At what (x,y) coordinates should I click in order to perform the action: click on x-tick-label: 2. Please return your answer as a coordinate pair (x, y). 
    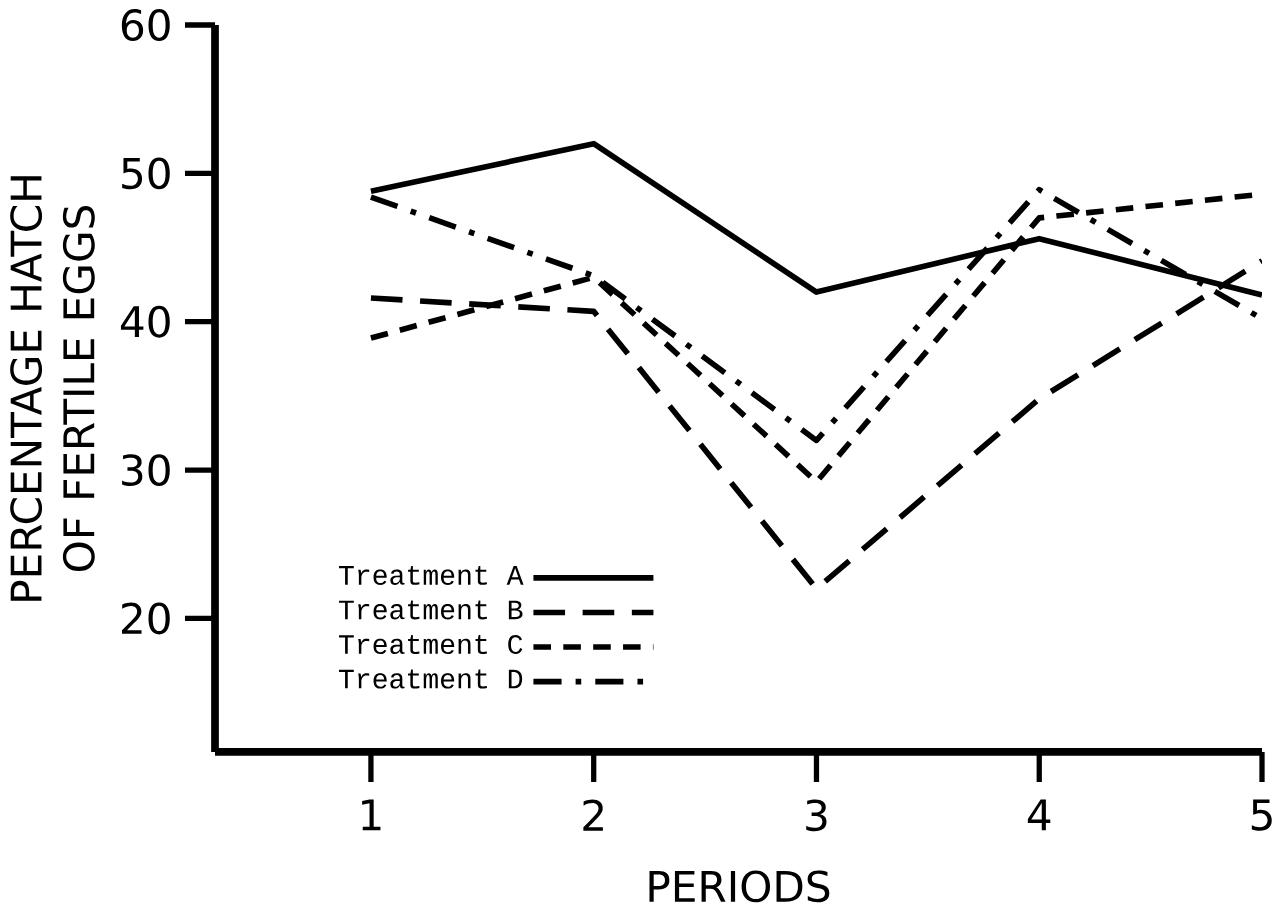
    Looking at the image, I should click on (593, 815).